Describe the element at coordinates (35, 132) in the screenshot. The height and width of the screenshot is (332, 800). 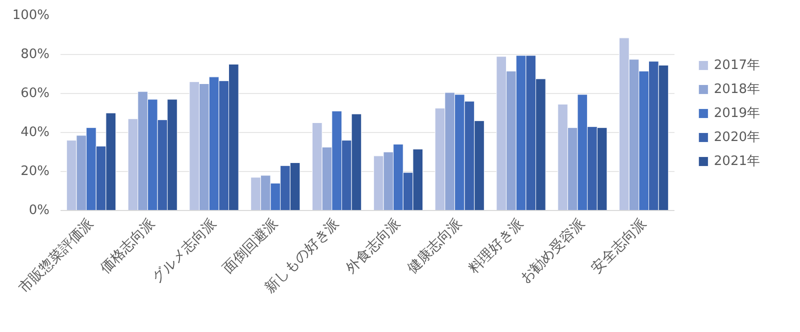
I see `y-tick-label: 40%` at that location.